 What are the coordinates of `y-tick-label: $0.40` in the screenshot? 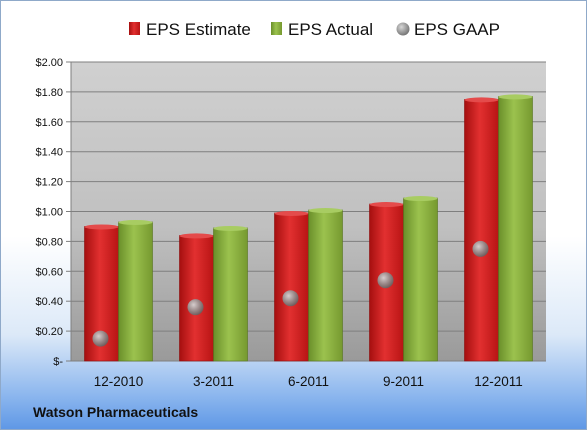 It's located at (49, 302).